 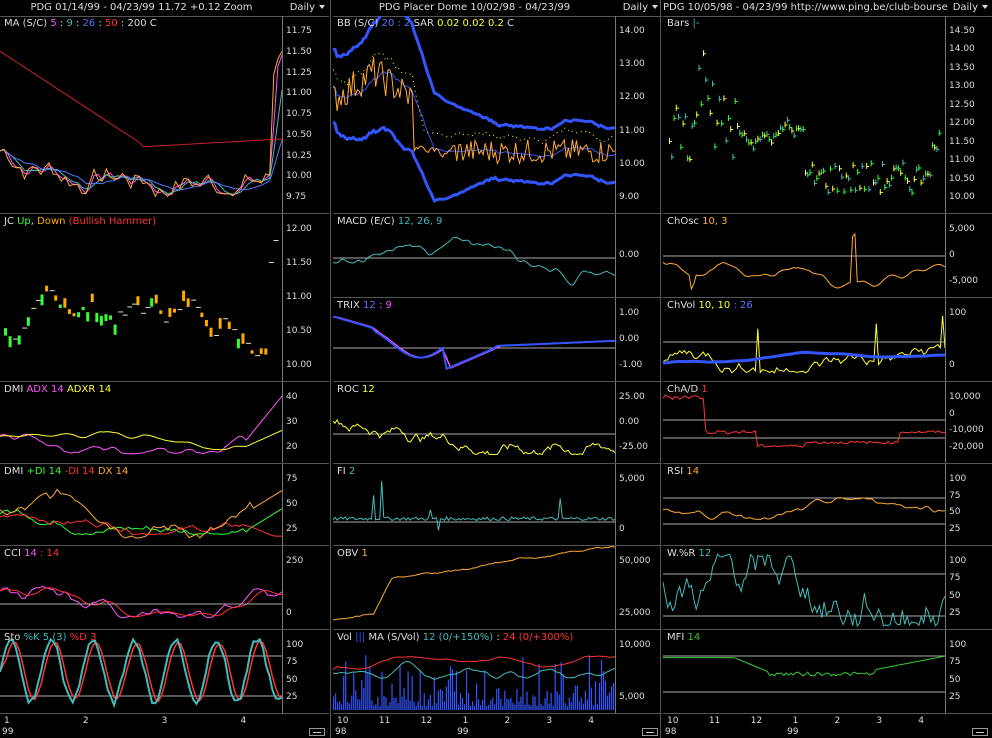 I want to click on close-line, so click(x=474, y=111).